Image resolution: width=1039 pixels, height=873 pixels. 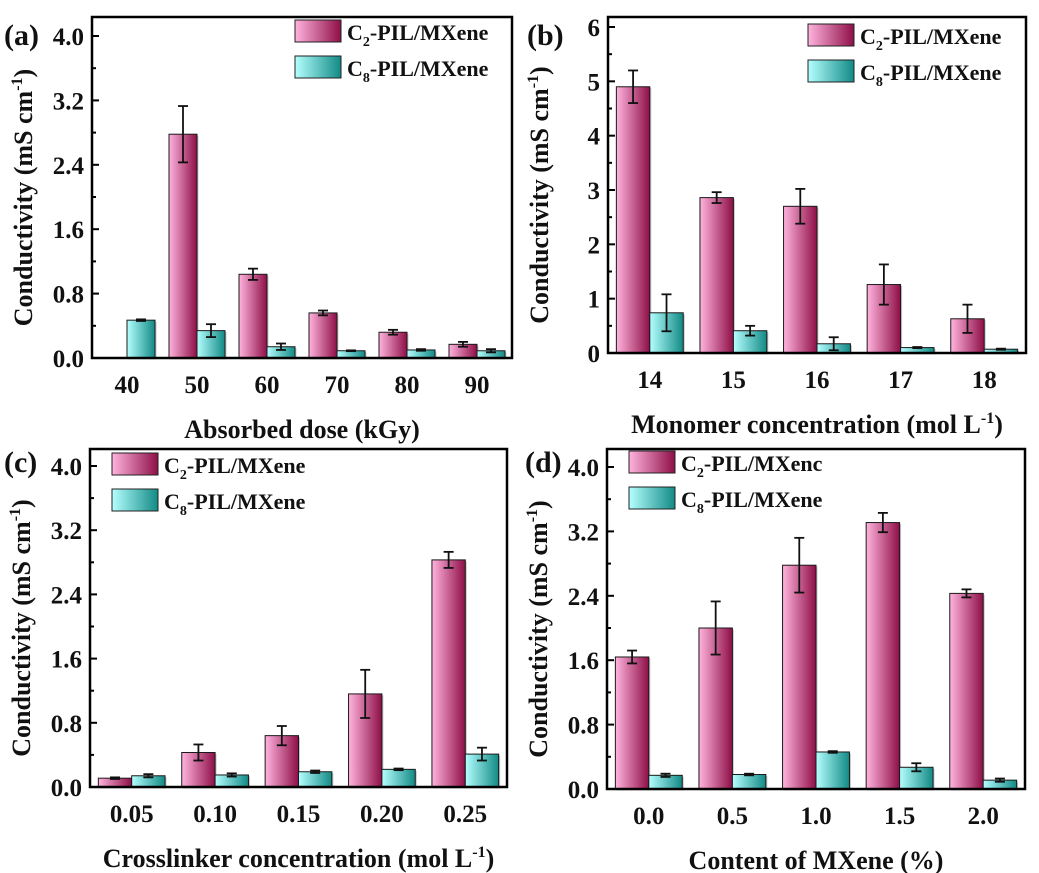 I want to click on legend-label: C2-PIL/MXenc, so click(x=752, y=466).